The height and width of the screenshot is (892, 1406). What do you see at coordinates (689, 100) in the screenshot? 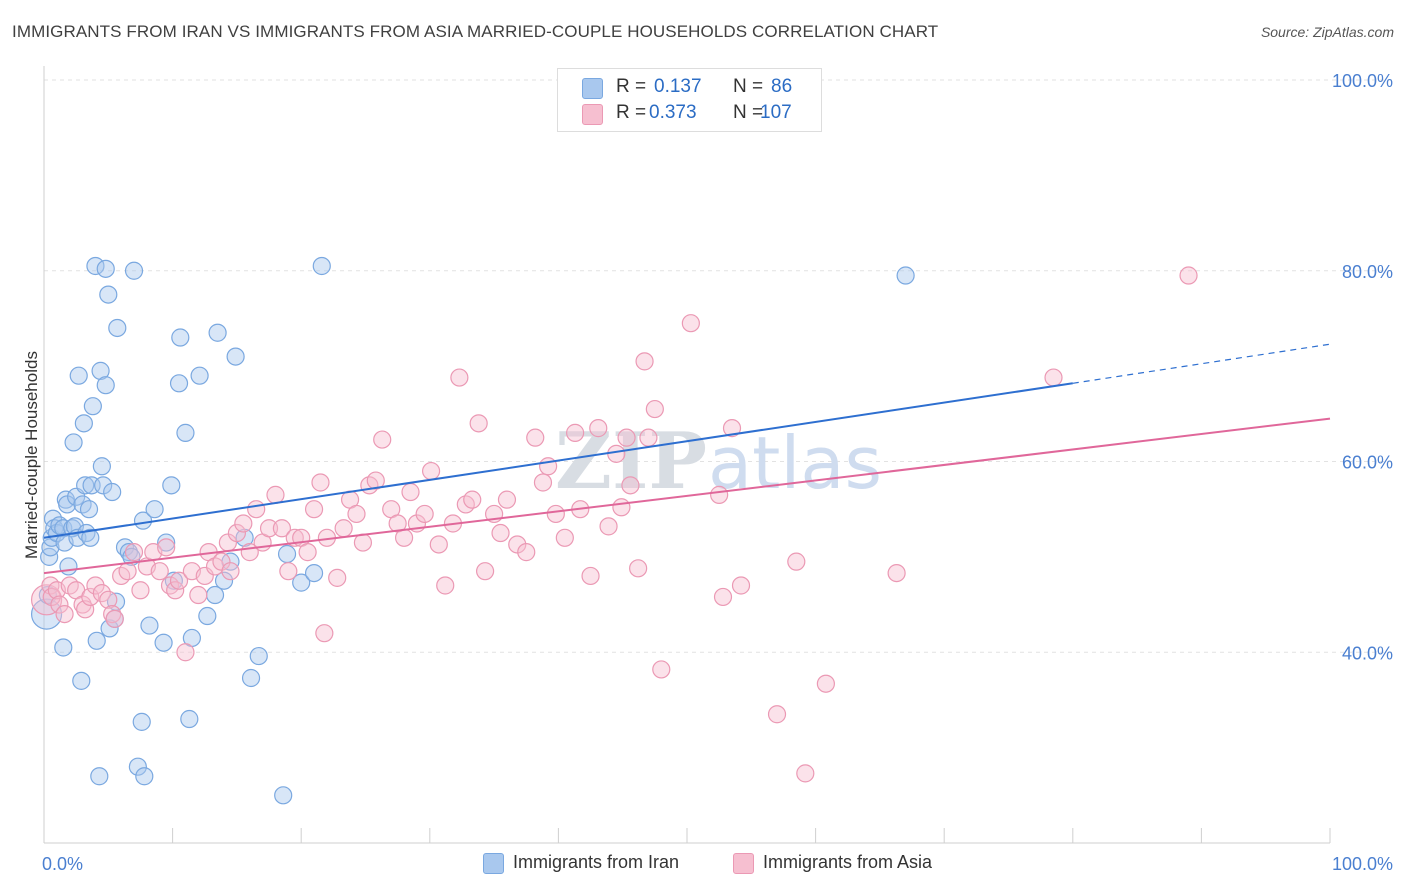
I see `correlation-legend: R = 0.137 N = 86 R = 0.373 N = 107` at bounding box center [689, 100].